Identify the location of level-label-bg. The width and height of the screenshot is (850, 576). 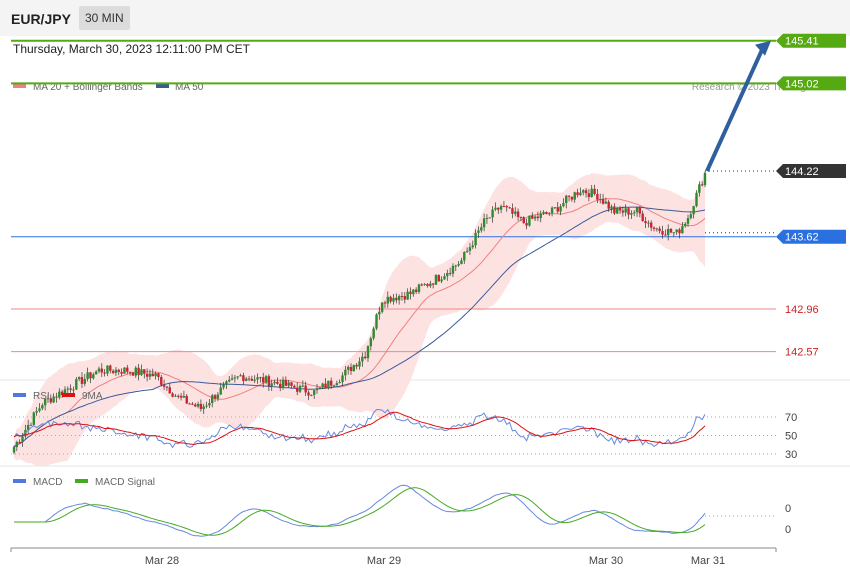
(811, 171).